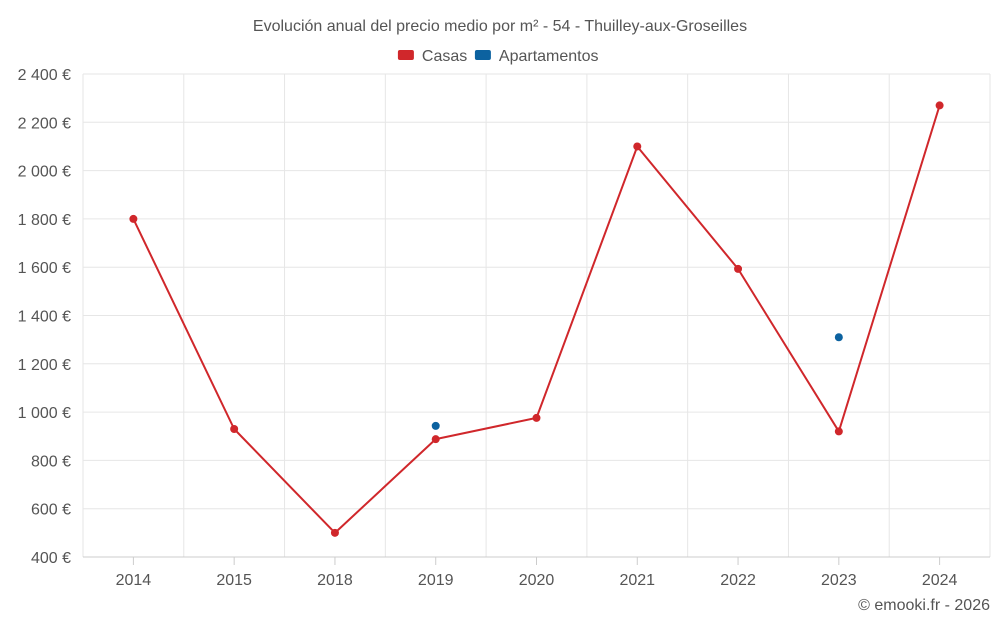 The height and width of the screenshot is (625, 1000). I want to click on x-tick-label: 2021, so click(637, 580).